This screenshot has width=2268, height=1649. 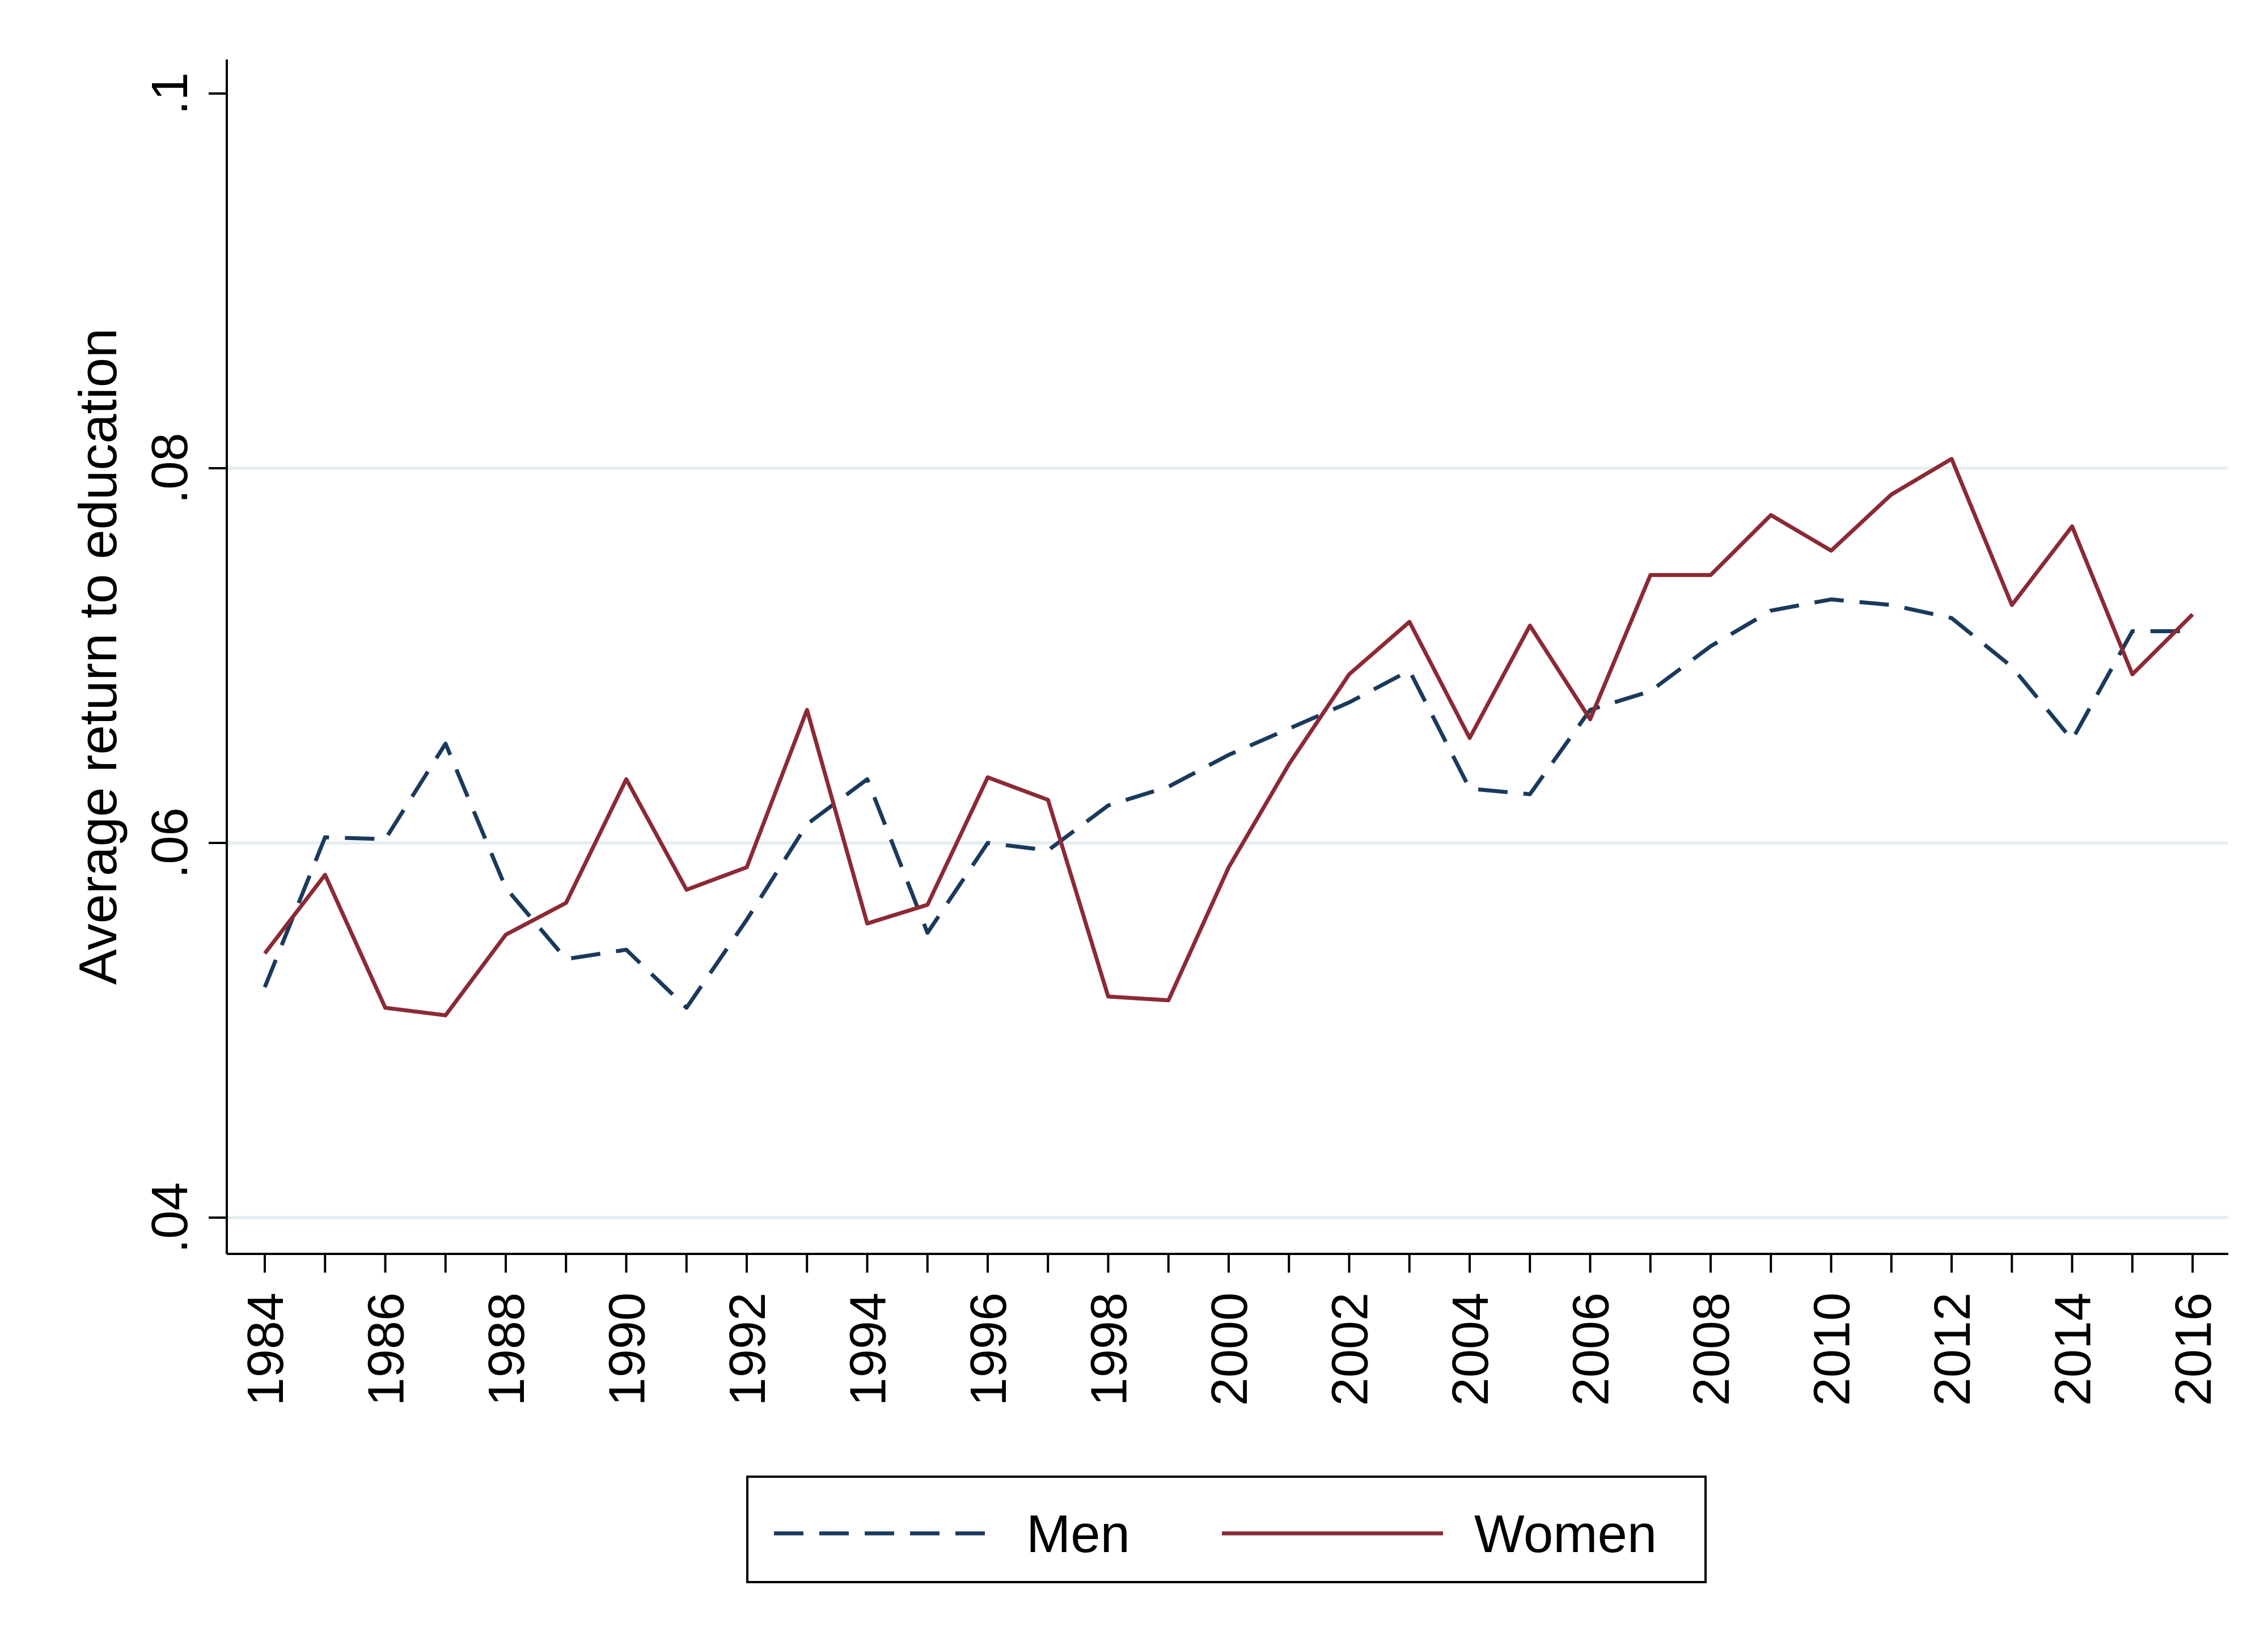 What do you see at coordinates (170, 842) in the screenshot?
I see `y-tick-label: .06` at bounding box center [170, 842].